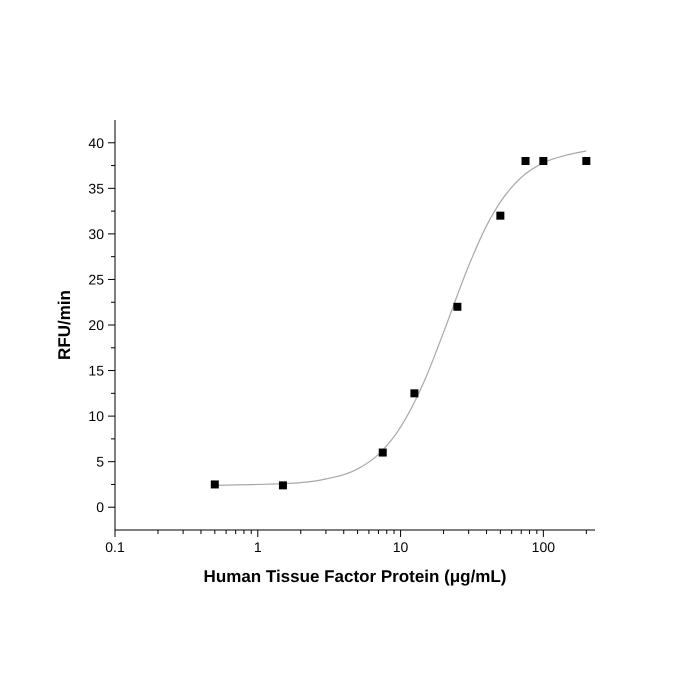 The image size is (700, 700). What do you see at coordinates (96, 142) in the screenshot?
I see `y-tick-label: 40` at bounding box center [96, 142].